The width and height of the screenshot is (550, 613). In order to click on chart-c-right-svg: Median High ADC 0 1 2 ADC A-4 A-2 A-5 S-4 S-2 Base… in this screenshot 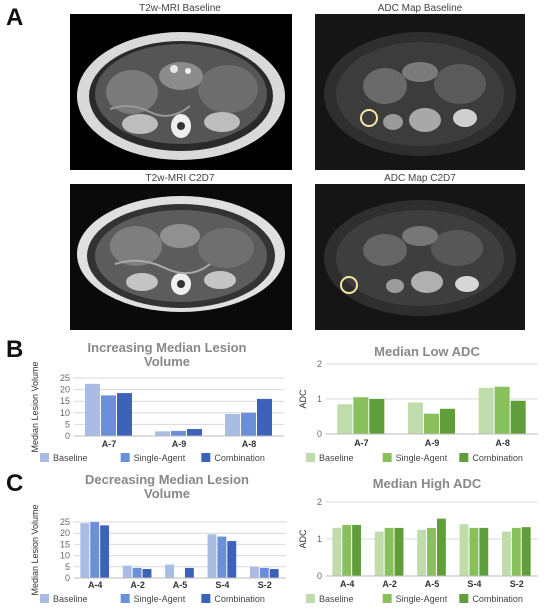, I will do `click(418, 540)`.